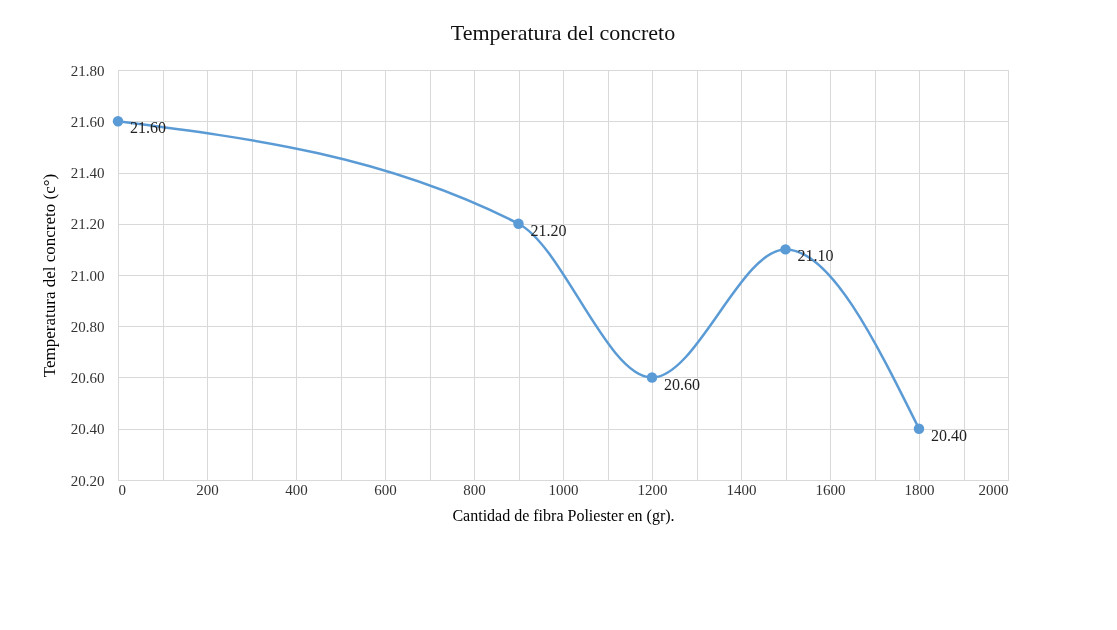 The height and width of the screenshot is (630, 1117). What do you see at coordinates (741, 489) in the screenshot?
I see `x-tick-label: 1400` at bounding box center [741, 489].